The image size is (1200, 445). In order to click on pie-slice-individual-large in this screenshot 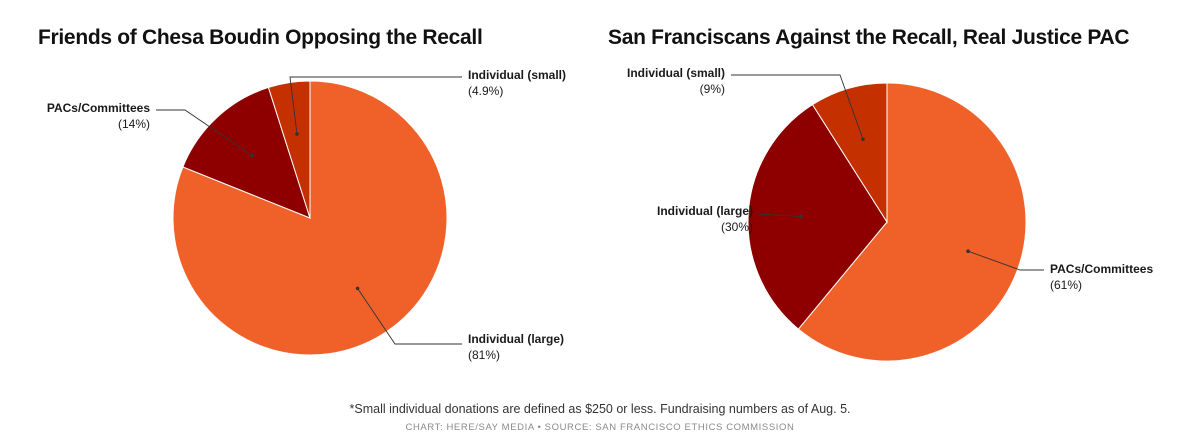, I will do `click(817, 216)`.